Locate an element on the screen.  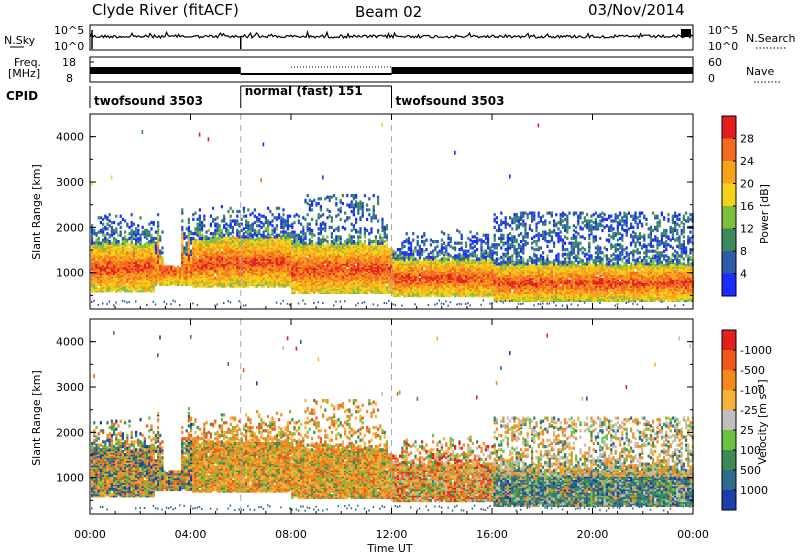
cpid-segment-label: twofsound 3503 is located at coordinates (148, 101).